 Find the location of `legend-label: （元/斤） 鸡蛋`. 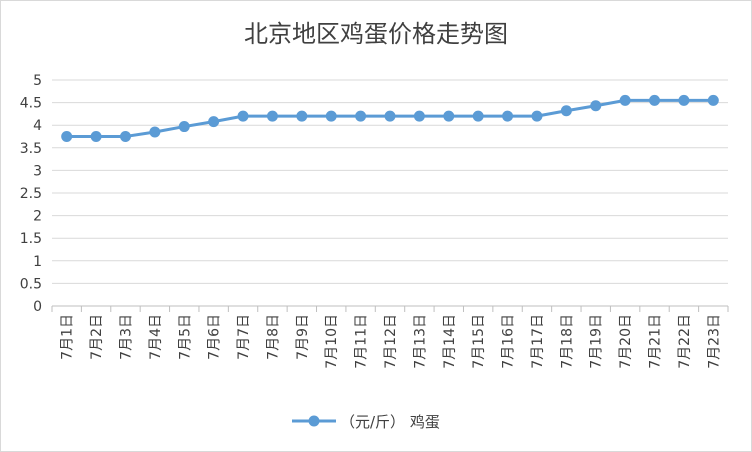

legend-label: （元/斤） 鸡蛋 is located at coordinates (390, 422).